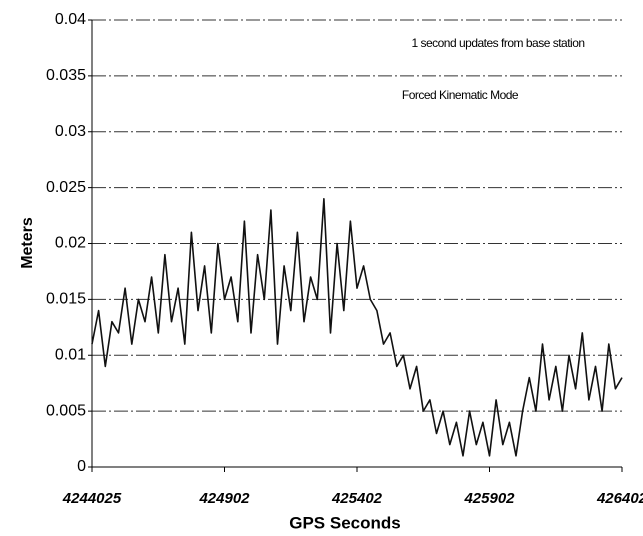 The image size is (643, 536). Describe the element at coordinates (357, 498) in the screenshot. I see `x-tick-label: 425402` at that location.